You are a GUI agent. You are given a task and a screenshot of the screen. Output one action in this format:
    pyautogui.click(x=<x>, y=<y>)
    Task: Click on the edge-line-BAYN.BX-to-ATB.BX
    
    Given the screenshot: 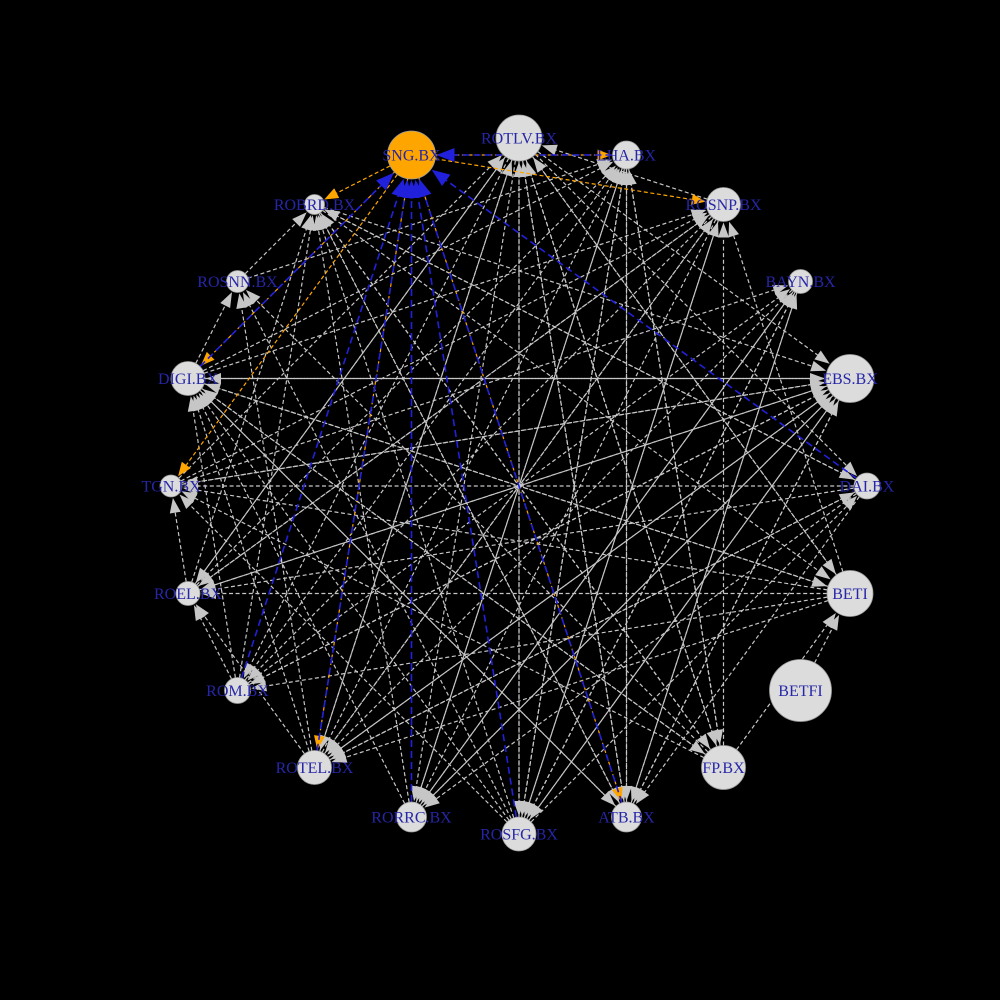 What is the action you would take?
    pyautogui.click(x=716, y=540)
    